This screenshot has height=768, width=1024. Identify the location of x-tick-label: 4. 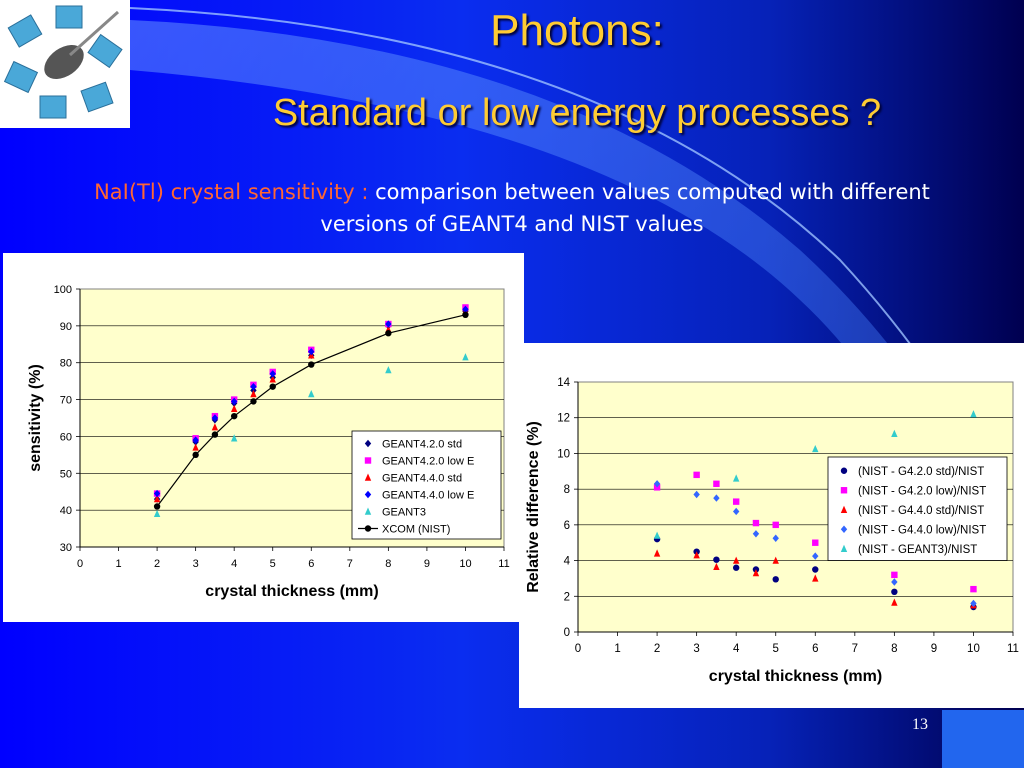
(234, 564).